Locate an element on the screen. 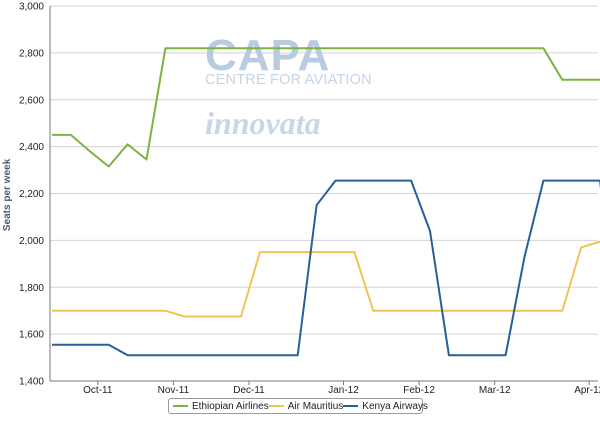 This screenshot has width=600, height=421. x-tick-label: Feb-12 is located at coordinates (419, 390).